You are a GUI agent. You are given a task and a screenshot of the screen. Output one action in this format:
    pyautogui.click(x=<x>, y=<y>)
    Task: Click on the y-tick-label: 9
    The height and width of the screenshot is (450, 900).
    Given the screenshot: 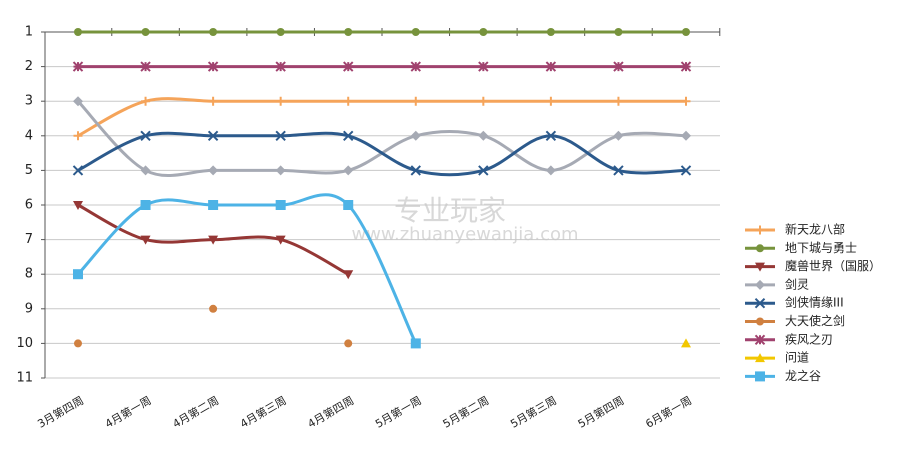 What is the action you would take?
    pyautogui.click(x=29, y=308)
    